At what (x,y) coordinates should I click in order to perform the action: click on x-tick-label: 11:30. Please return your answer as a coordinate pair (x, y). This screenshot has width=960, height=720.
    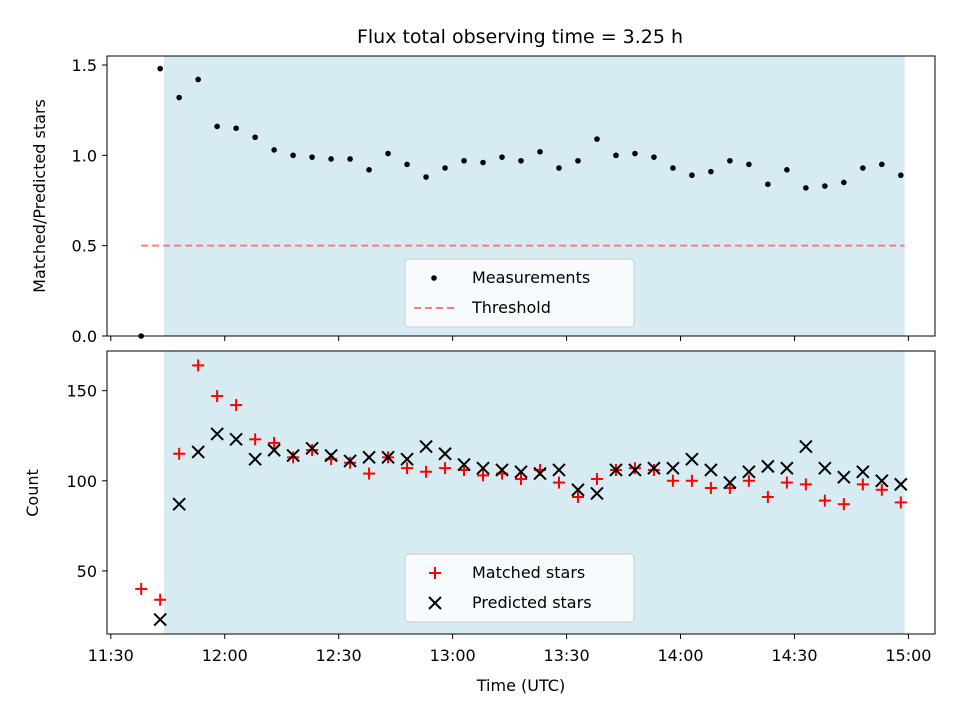
    Looking at the image, I should click on (111, 655).